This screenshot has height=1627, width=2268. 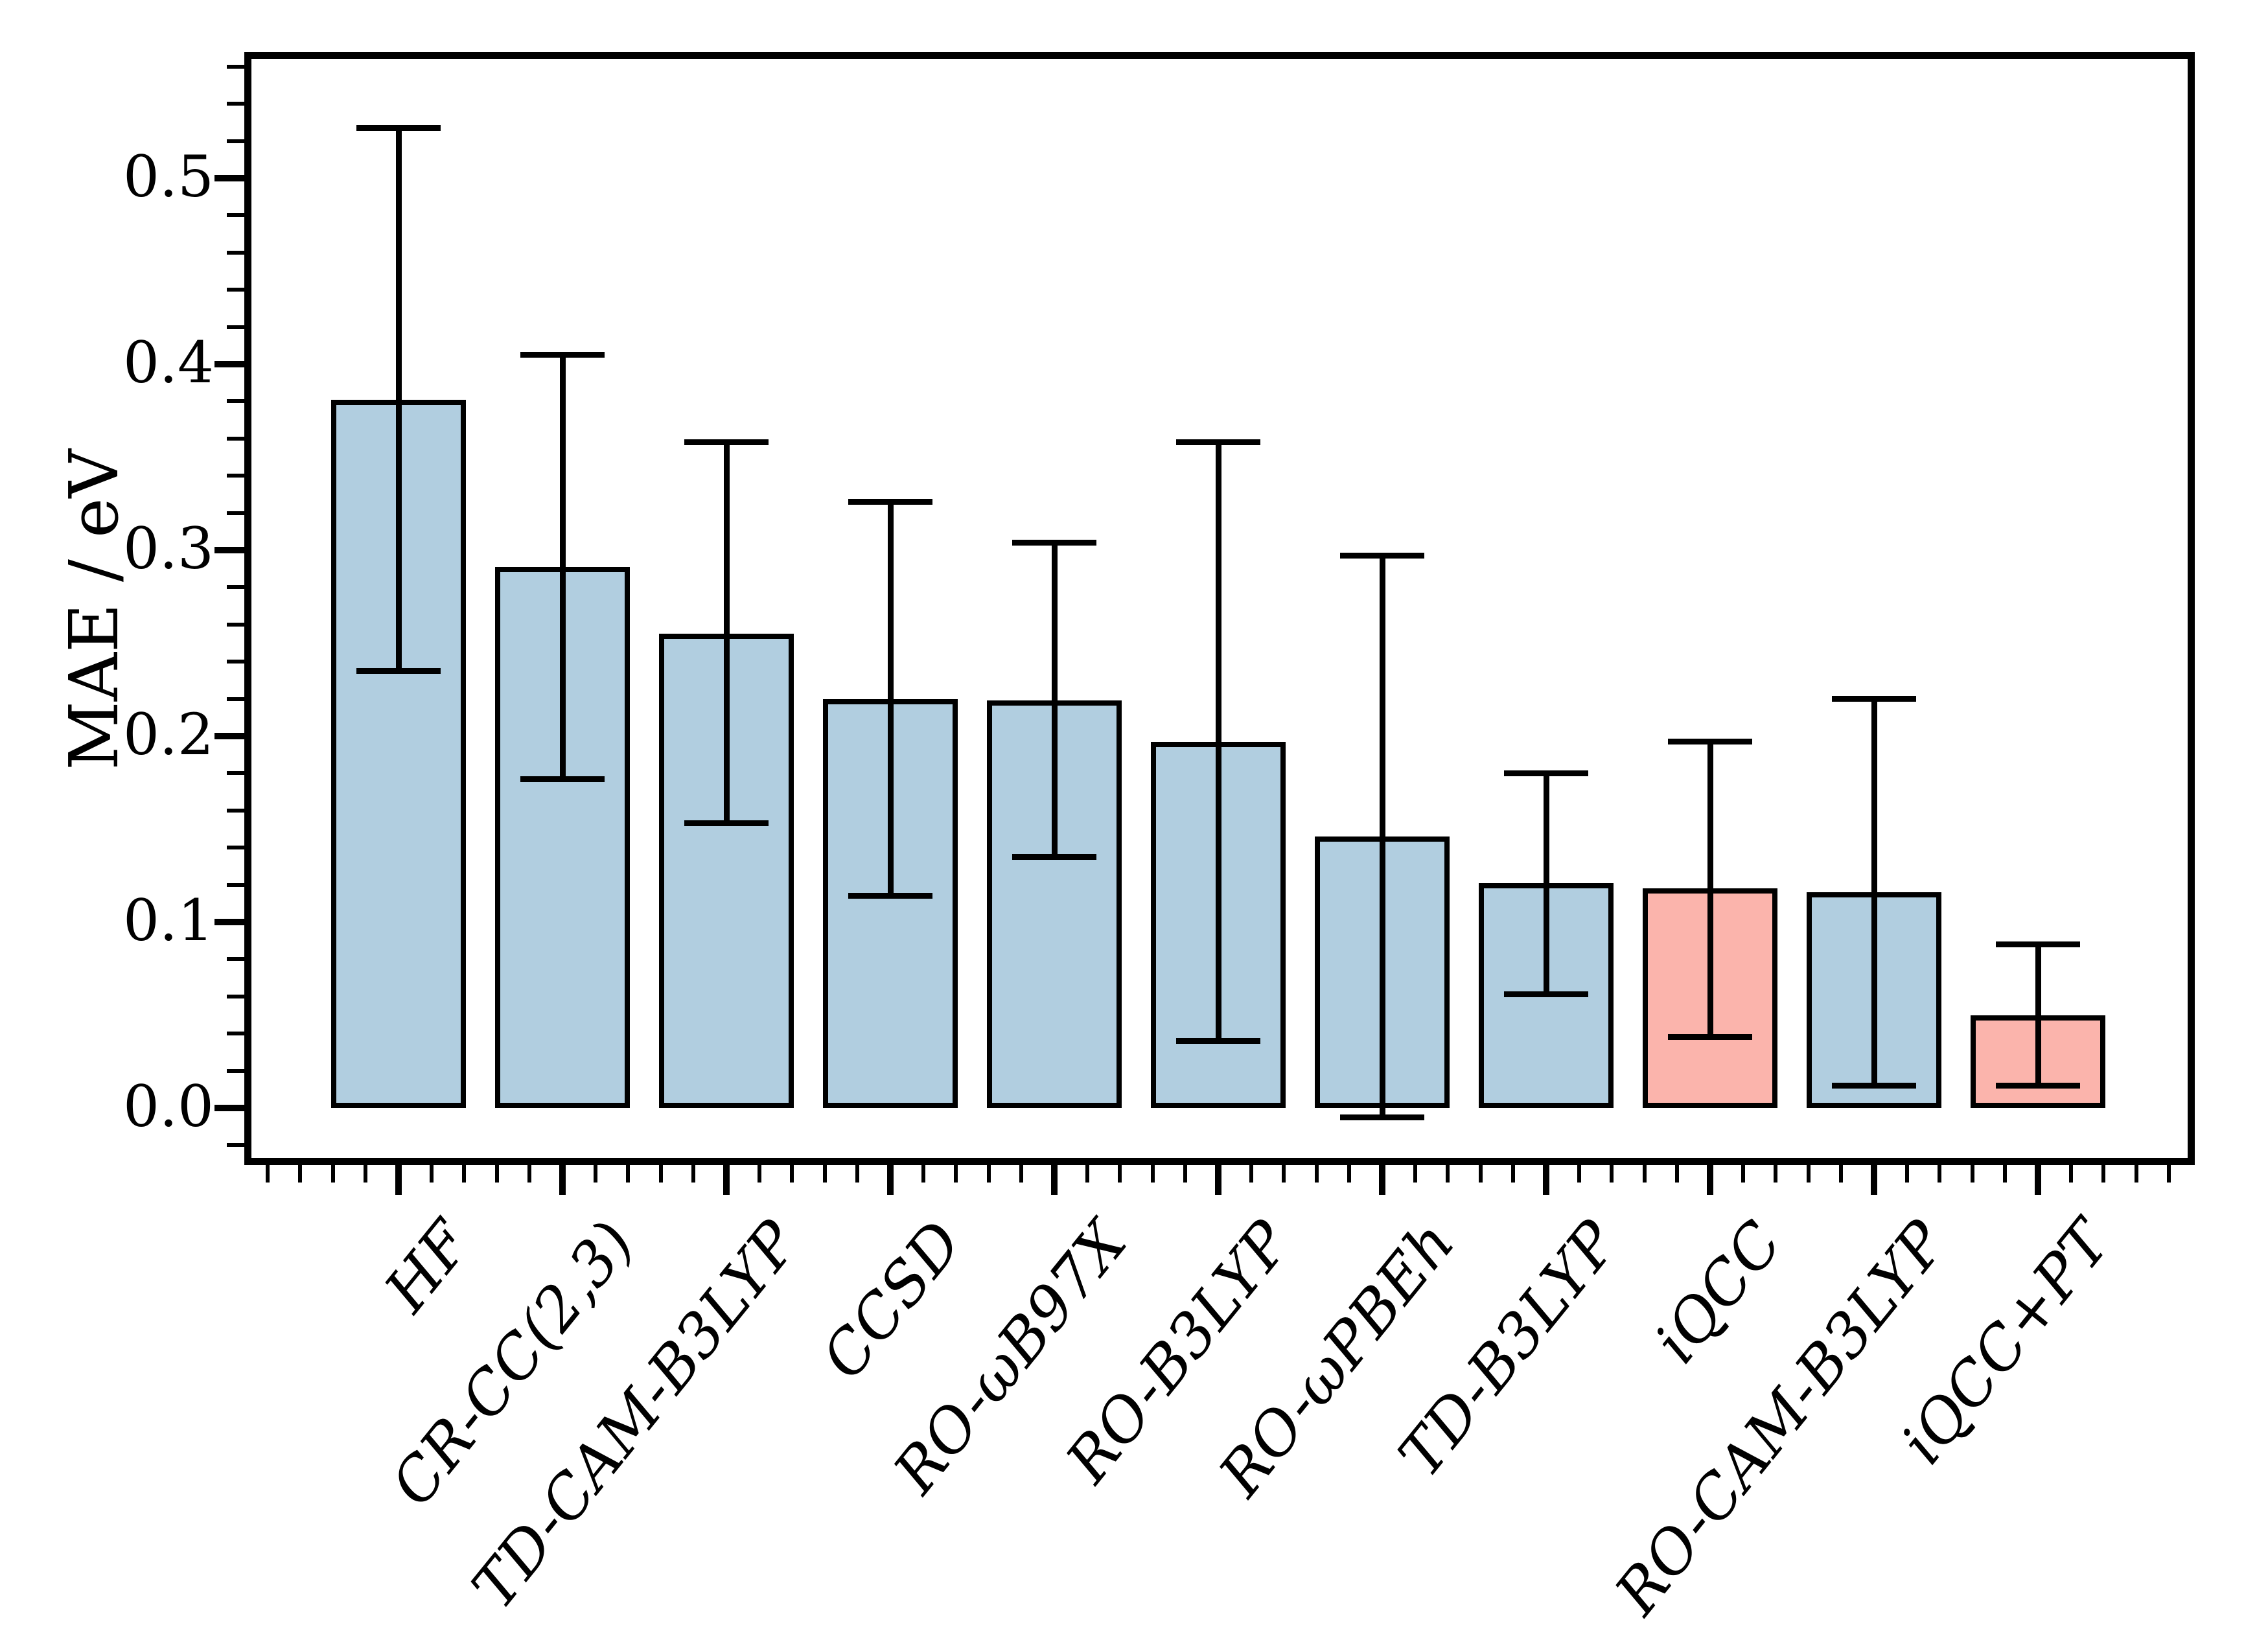 What do you see at coordinates (727, 442) in the screenshot?
I see `error-cap-upper-td-cam-b3lyp` at bounding box center [727, 442].